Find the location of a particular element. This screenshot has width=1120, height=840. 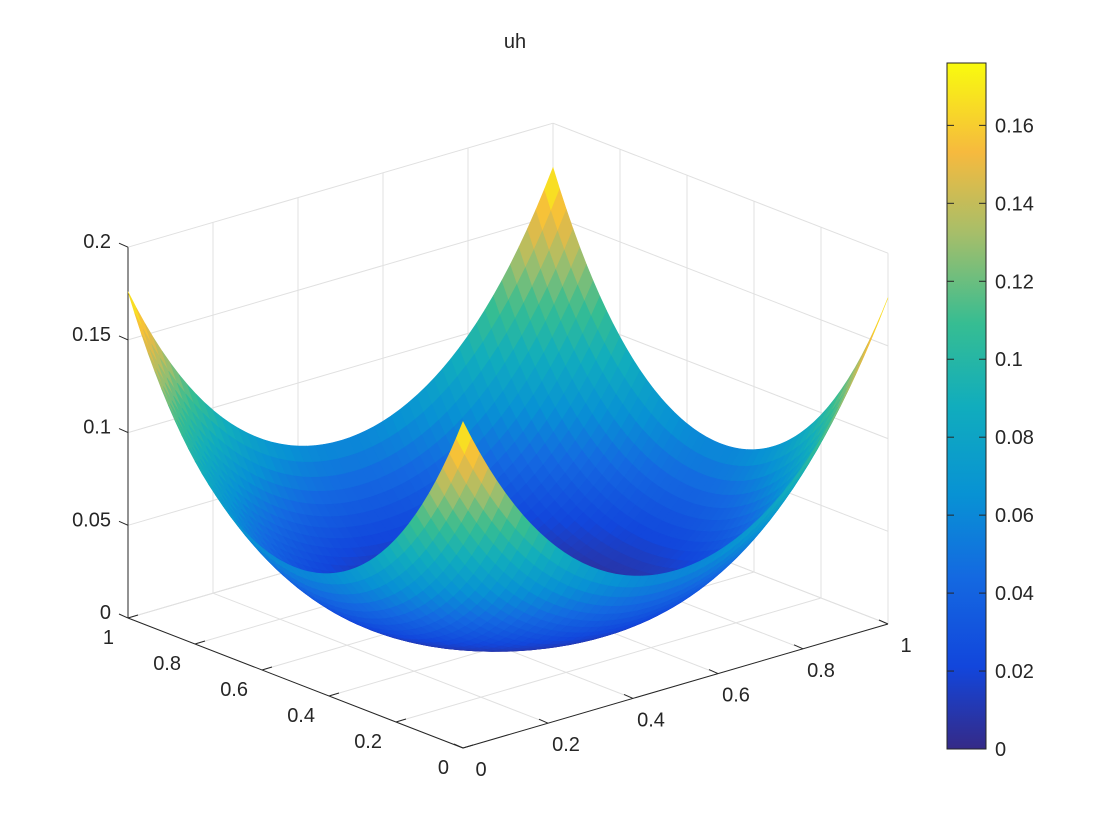

y-tick-label: 0.6 is located at coordinates (234, 690).